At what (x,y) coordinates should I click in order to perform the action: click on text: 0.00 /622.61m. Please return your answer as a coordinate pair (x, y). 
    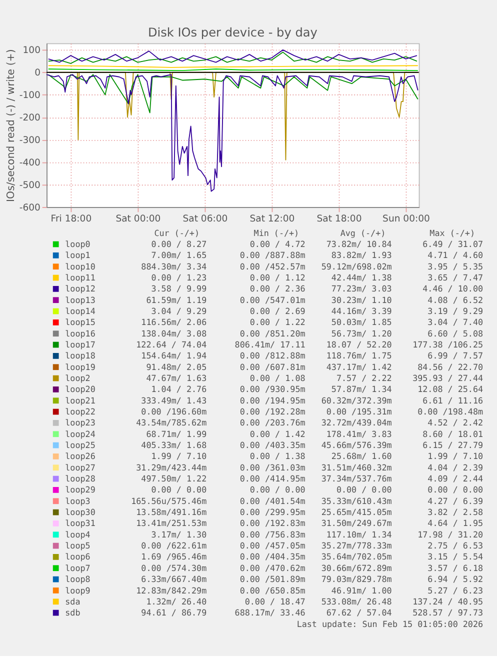
    Looking at the image, I should click on (174, 545).